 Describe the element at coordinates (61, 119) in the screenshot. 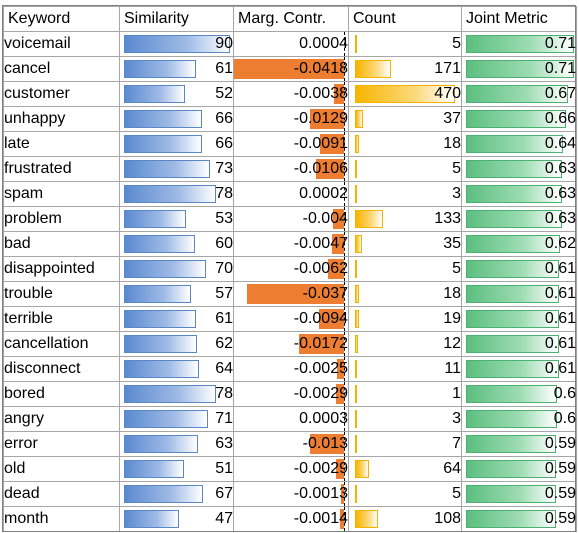

I see `keyword-cell: unhappy` at that location.